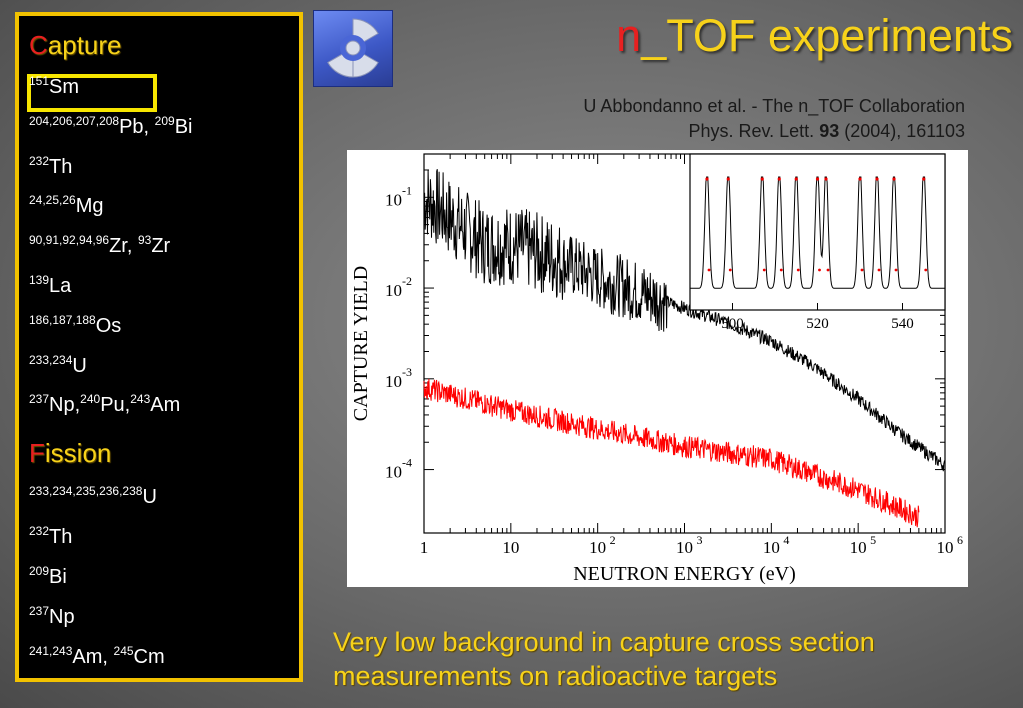  I want to click on capture-item: 237Np,240Pu,243Am, so click(105, 404).